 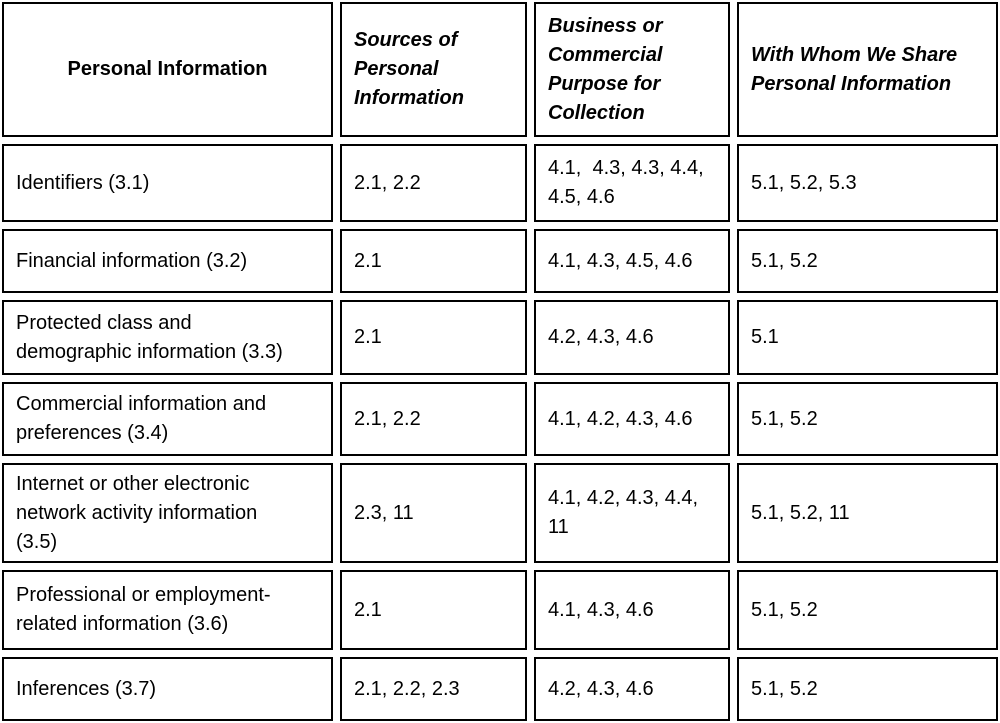 What do you see at coordinates (632, 610) in the screenshot?
I see `cell-purpose: 4.1, 4.3, 4.6` at bounding box center [632, 610].